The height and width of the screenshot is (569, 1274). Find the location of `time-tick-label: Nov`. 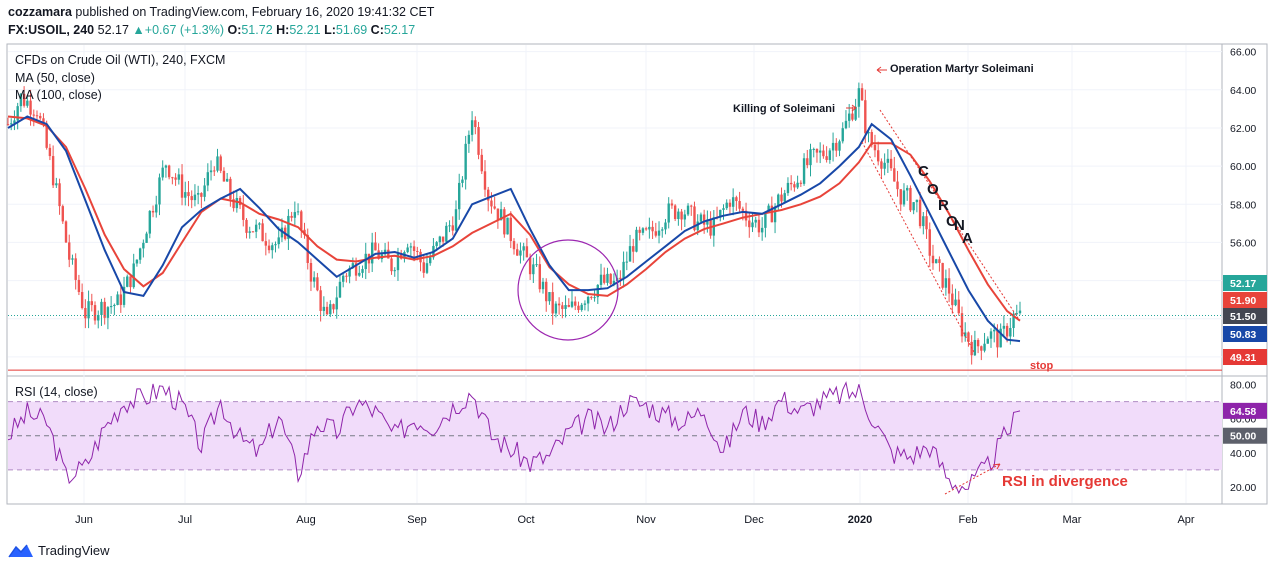

time-tick-label: Nov is located at coordinates (646, 520).